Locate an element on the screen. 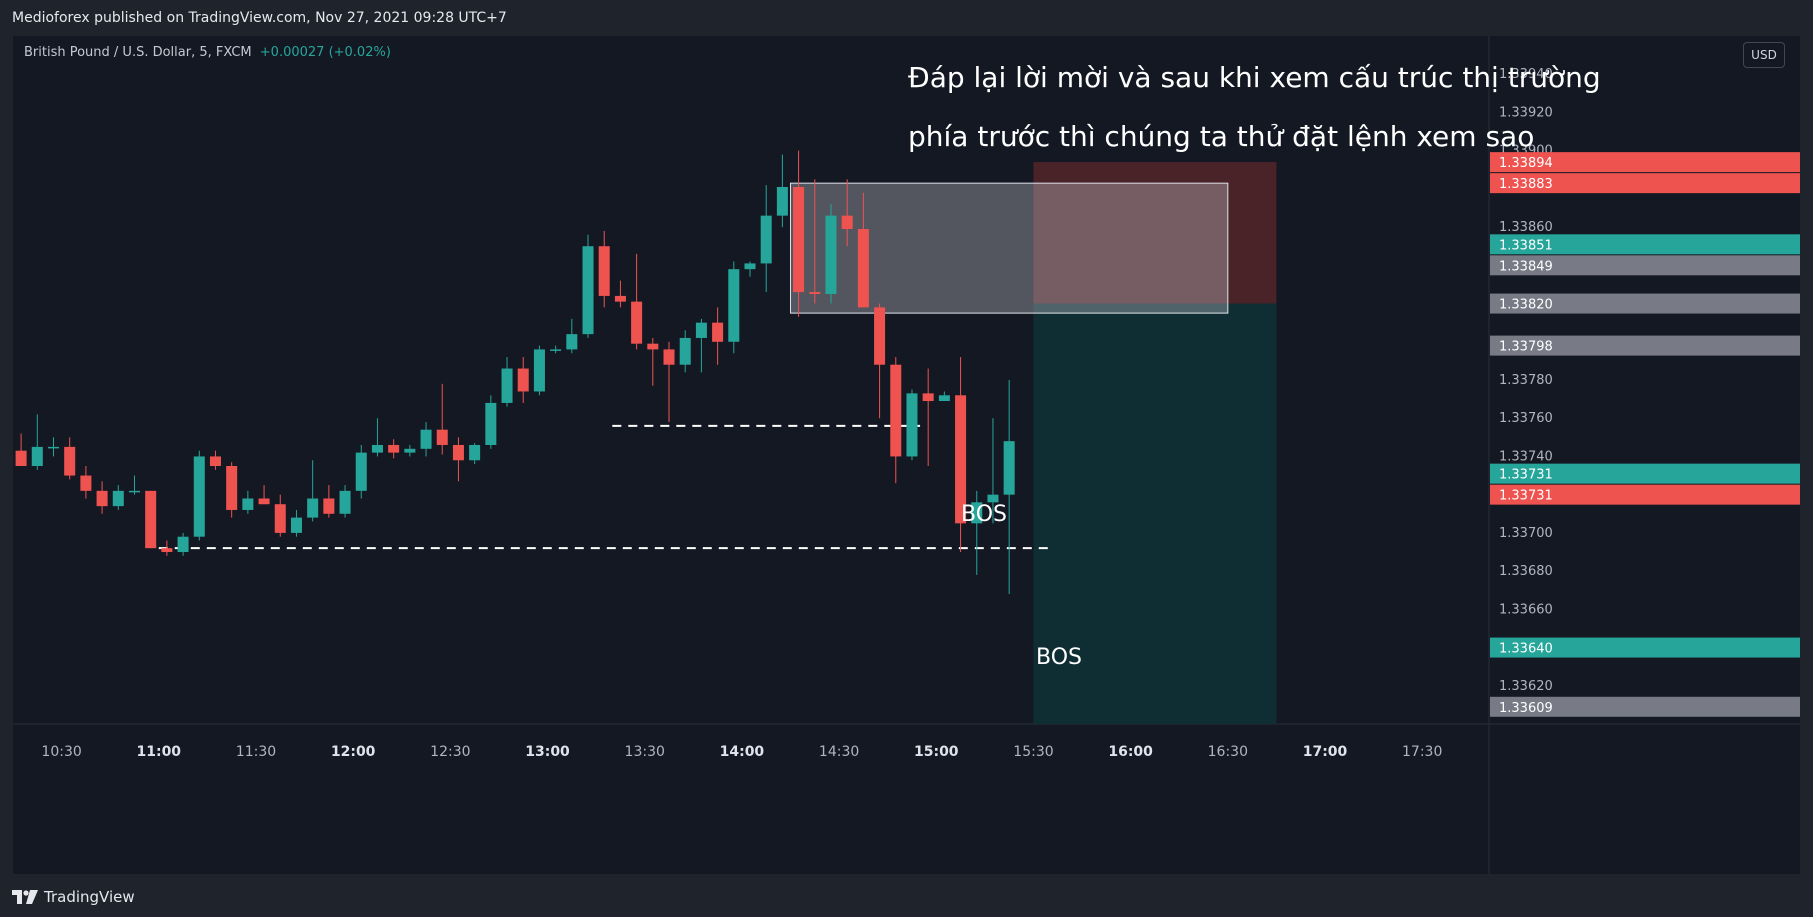  x-tick-label: 17:30 is located at coordinates (1422, 752).